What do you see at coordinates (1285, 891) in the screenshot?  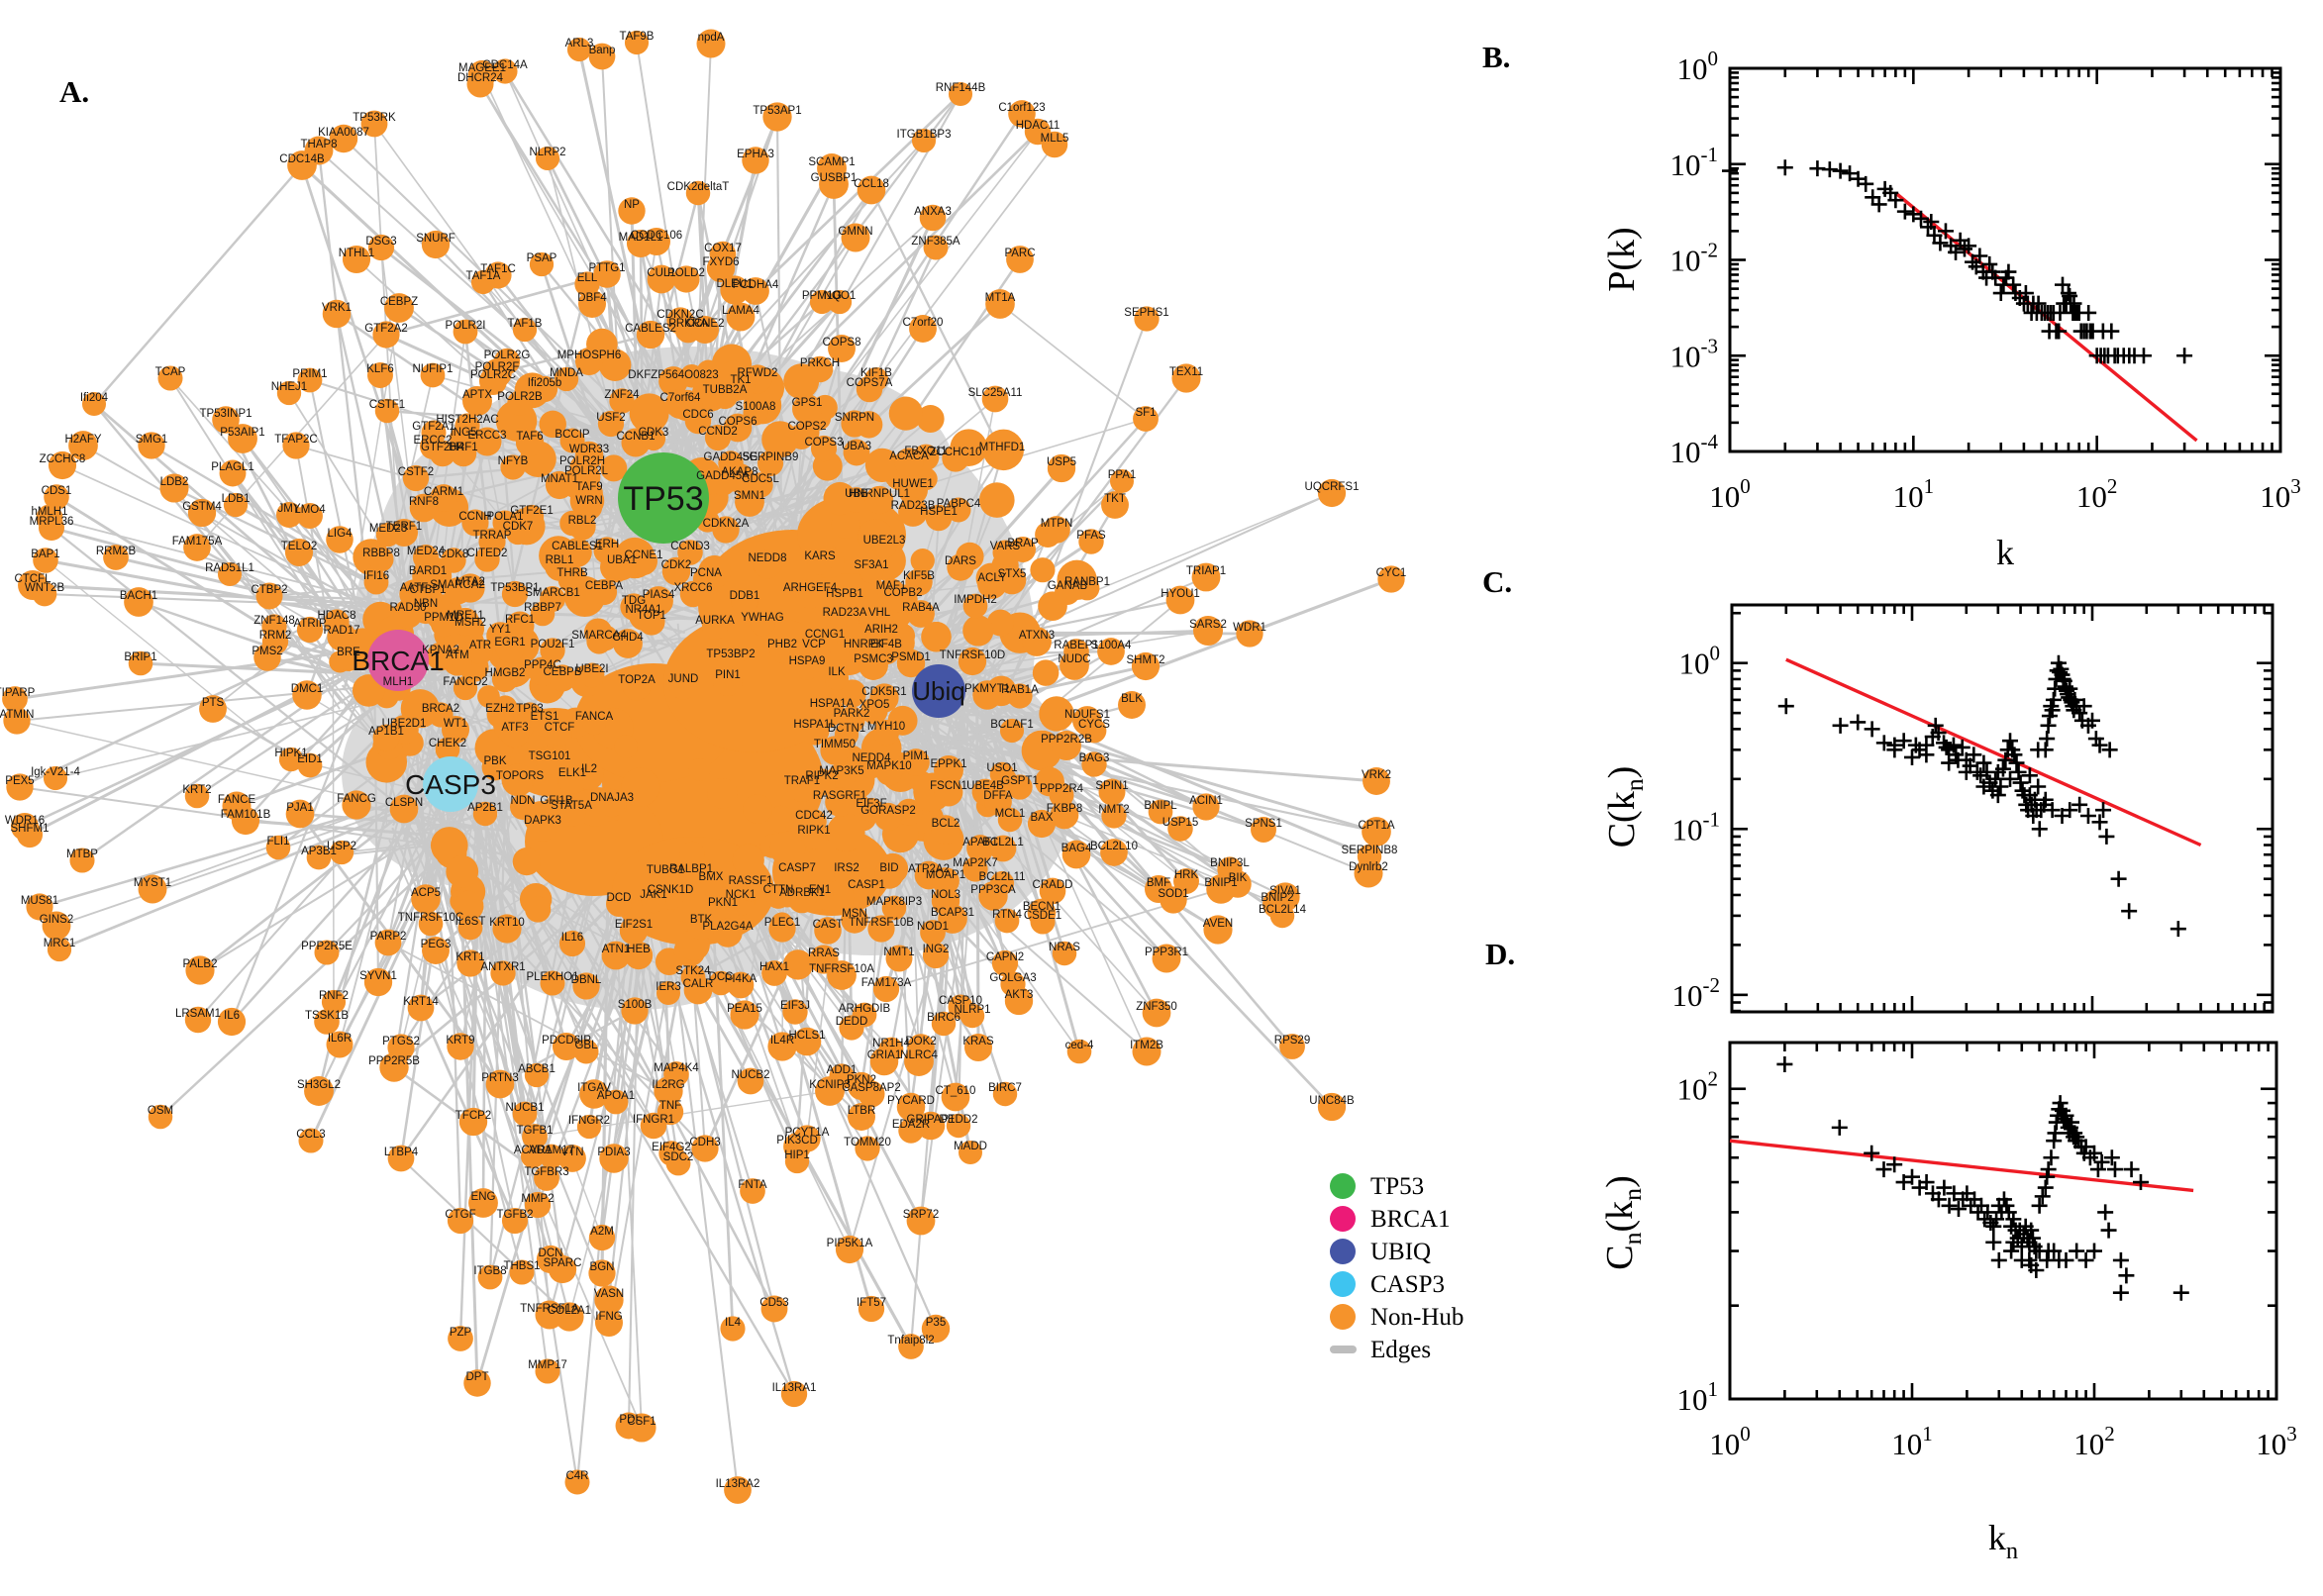 I see `node-label: SIVA1` at bounding box center [1285, 891].